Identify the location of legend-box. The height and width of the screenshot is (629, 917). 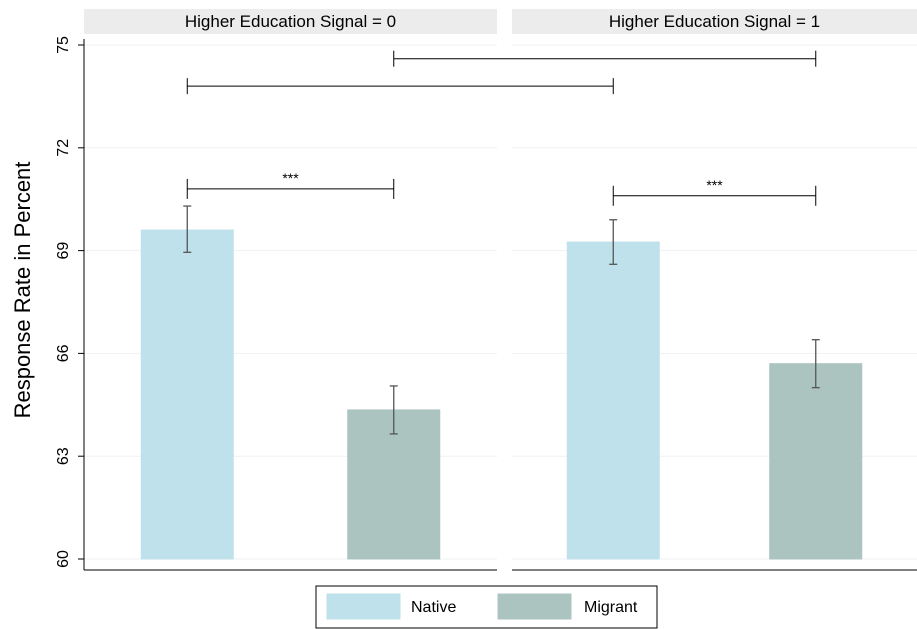
(486, 607).